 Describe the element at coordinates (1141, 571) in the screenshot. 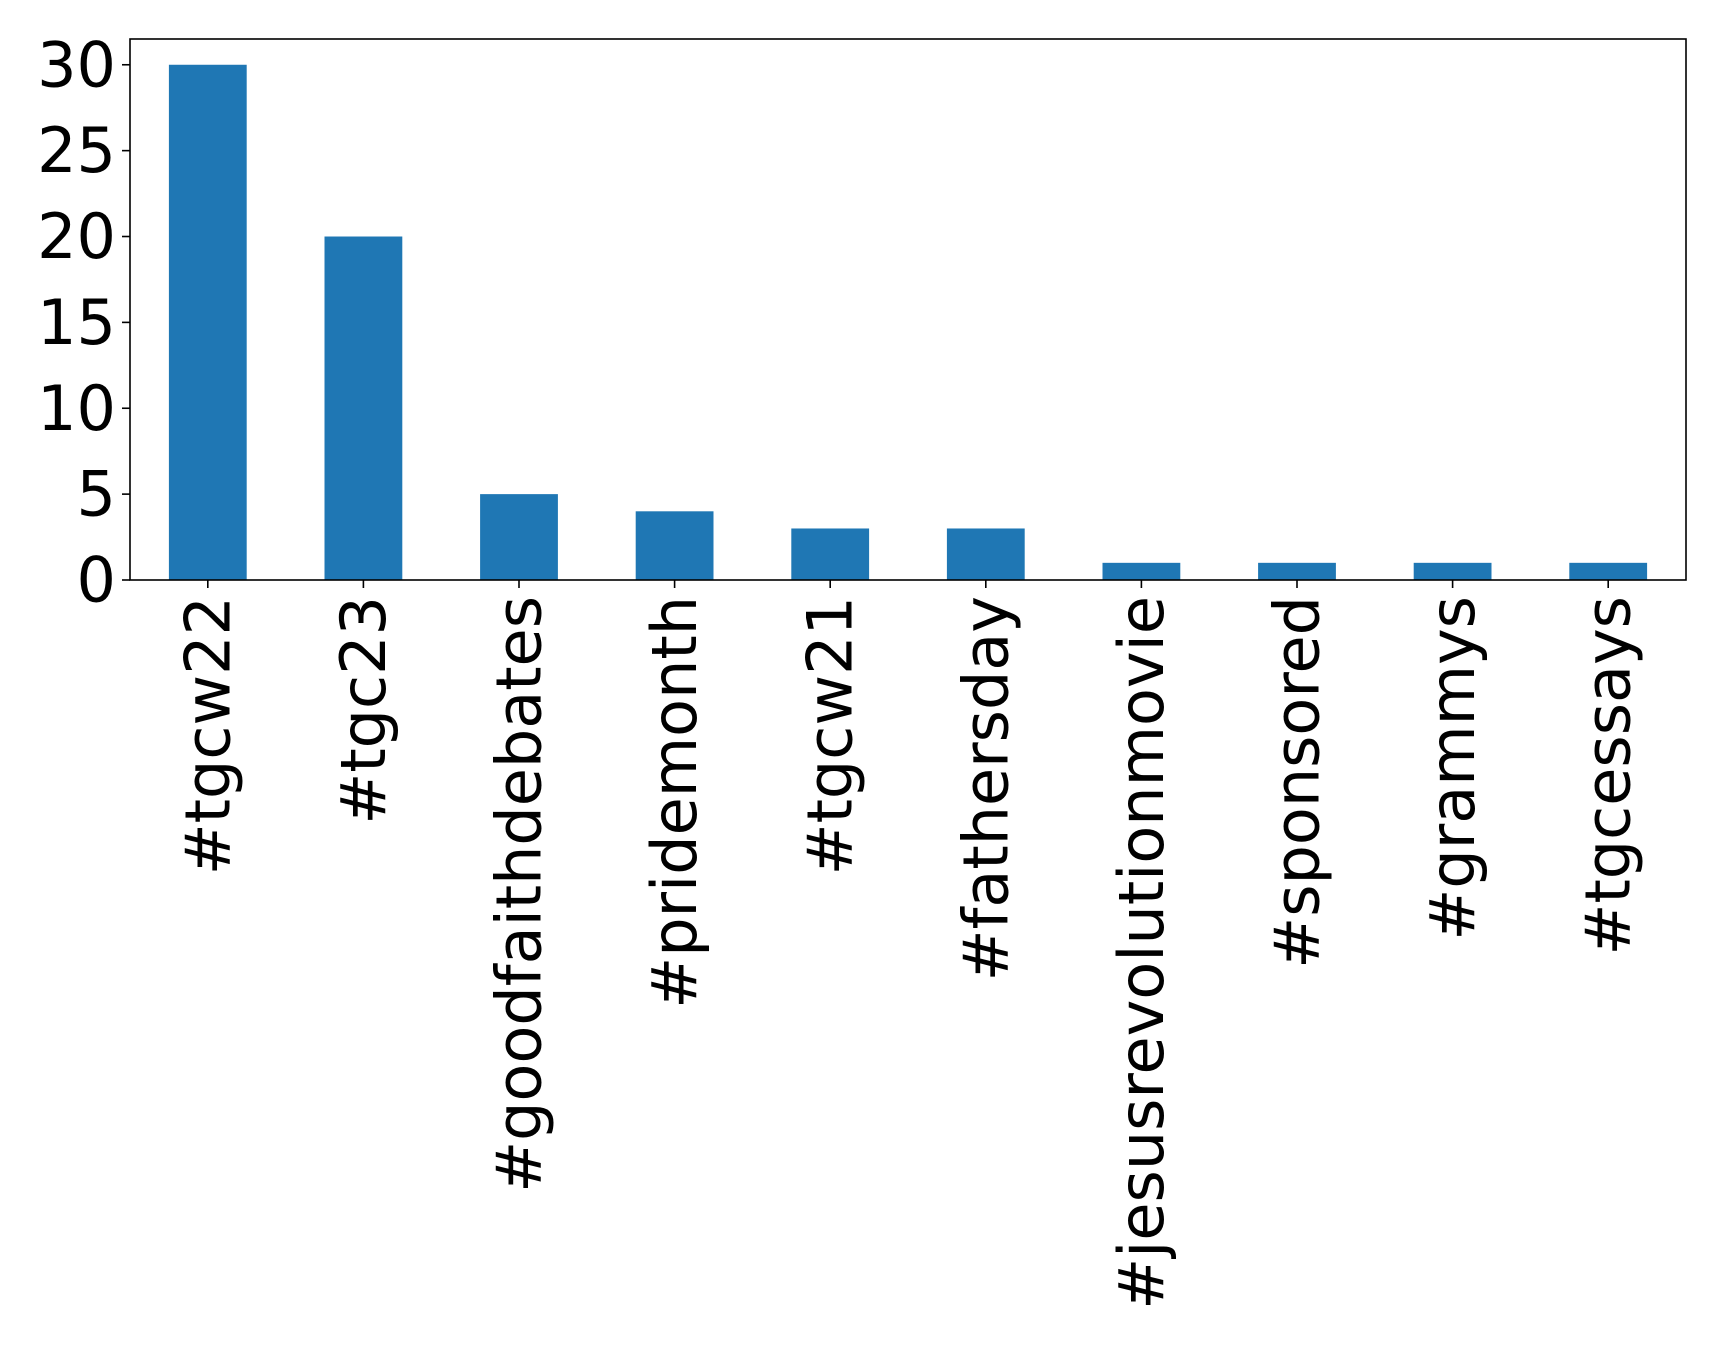

I see `bar-jesusrevolutionmovie` at that location.